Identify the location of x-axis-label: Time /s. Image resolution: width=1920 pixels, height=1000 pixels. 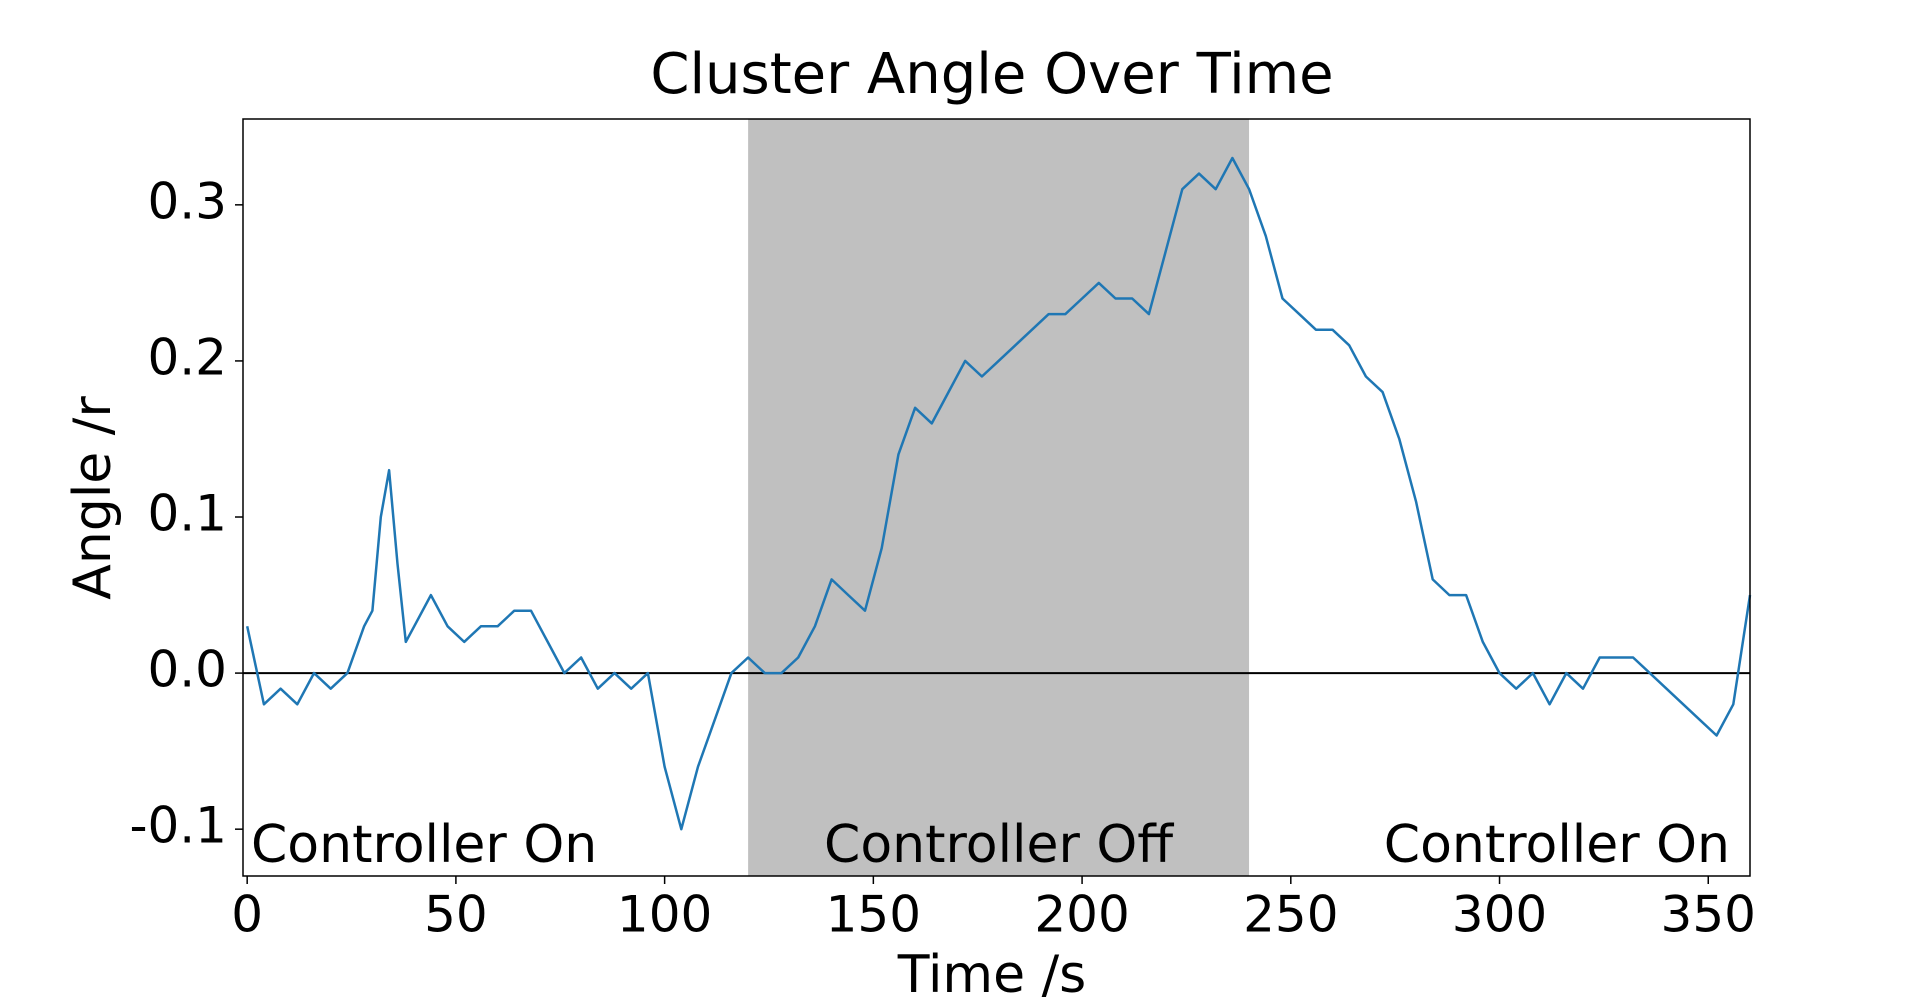
(991, 972).